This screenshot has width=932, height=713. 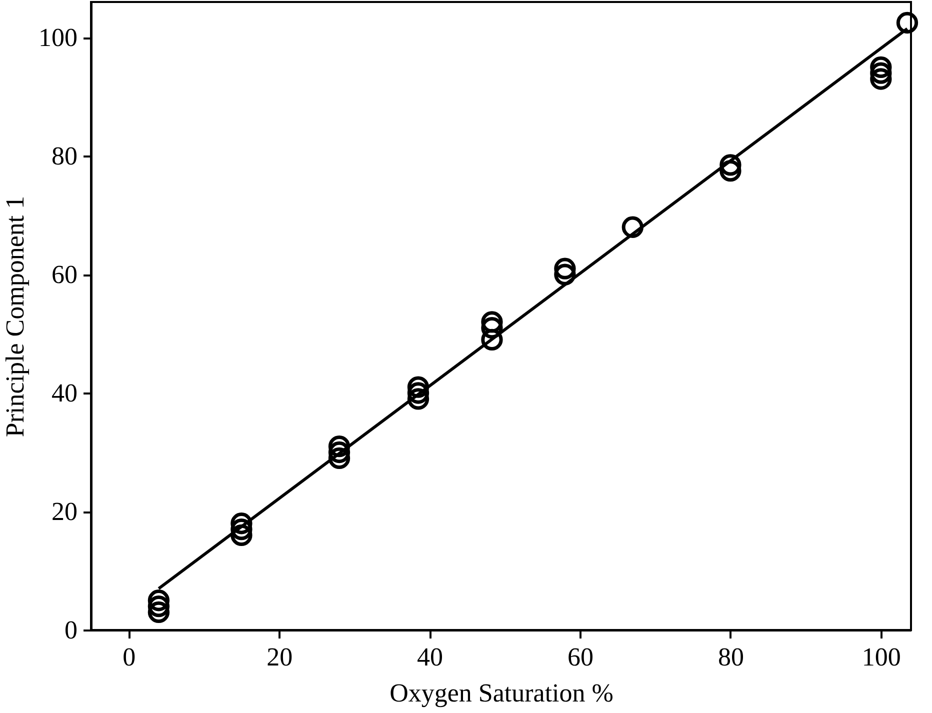 What do you see at coordinates (58, 37) in the screenshot?
I see `y-tick-label: 100` at bounding box center [58, 37].